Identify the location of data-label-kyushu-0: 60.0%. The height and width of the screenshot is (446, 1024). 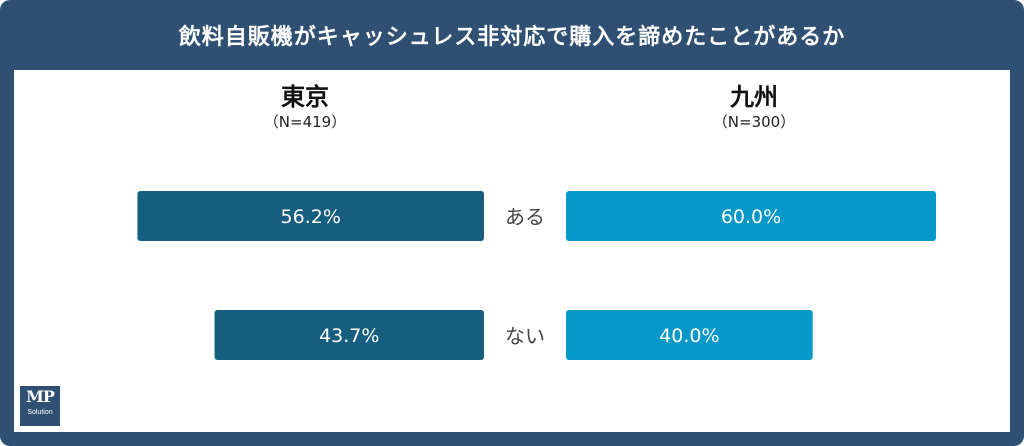
(751, 217).